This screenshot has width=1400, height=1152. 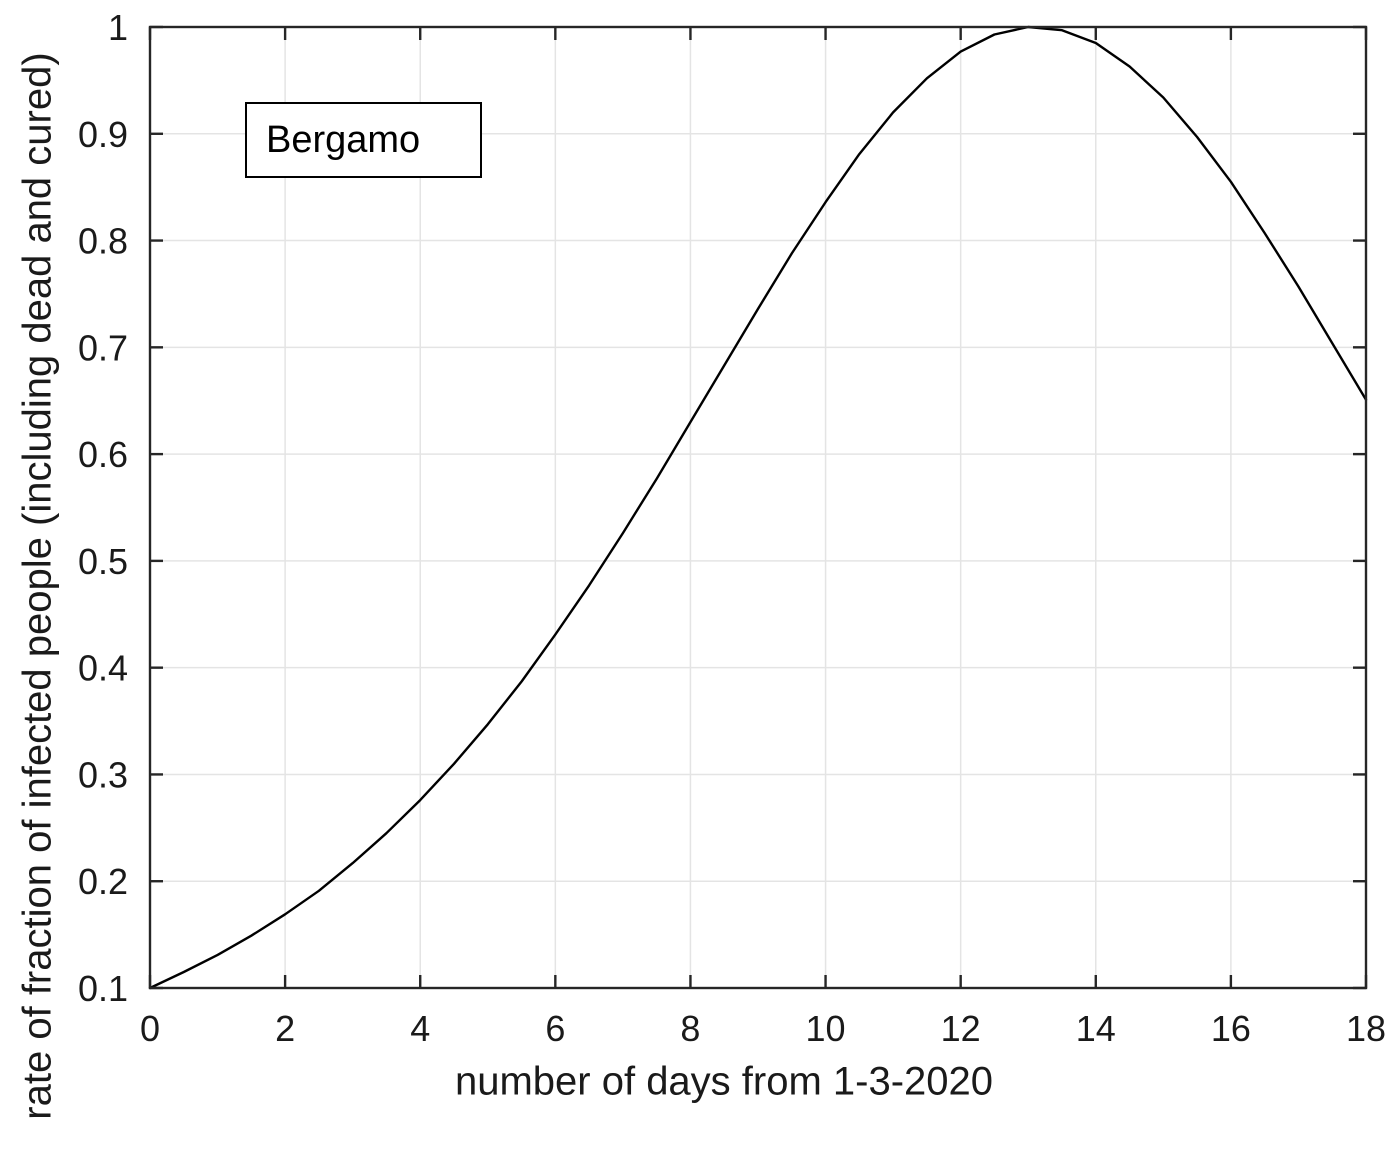 I want to click on y-tick-label: 0.5, so click(x=103, y=561).